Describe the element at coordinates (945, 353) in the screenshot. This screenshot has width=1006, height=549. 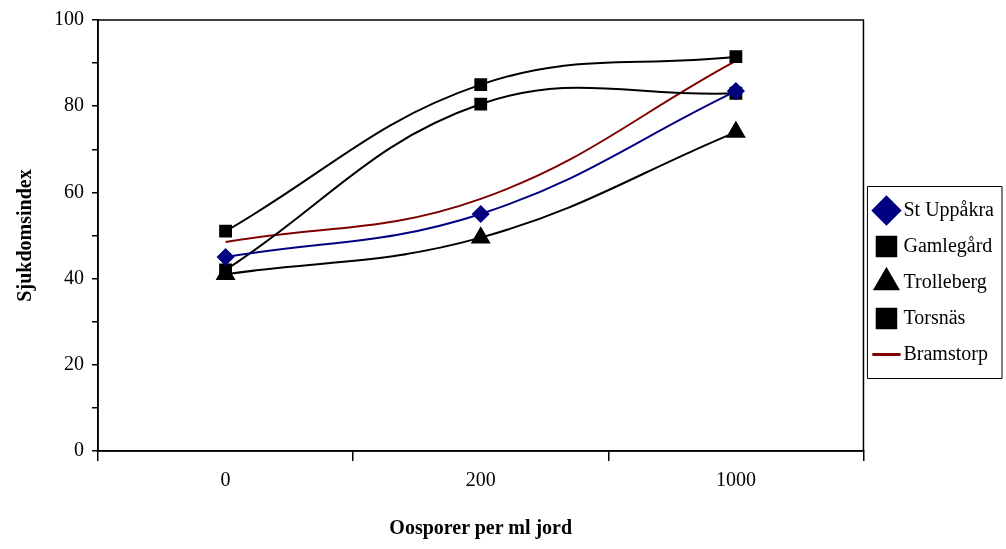
I see `legend-label: Bramstorp` at that location.